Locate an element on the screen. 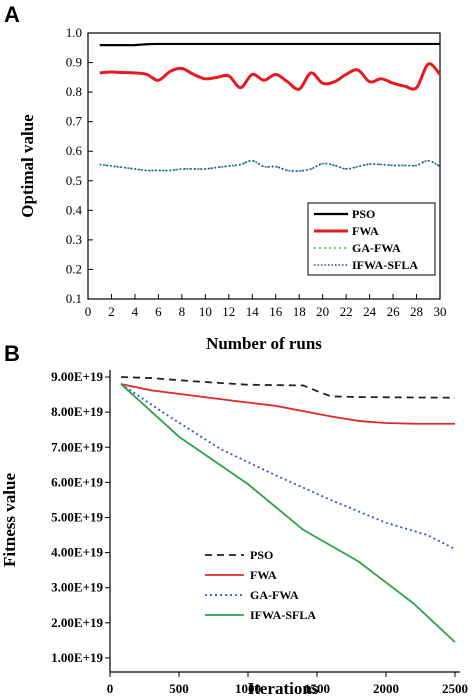 The width and height of the screenshot is (474, 698). x-tick-label: 16 is located at coordinates (276, 311).